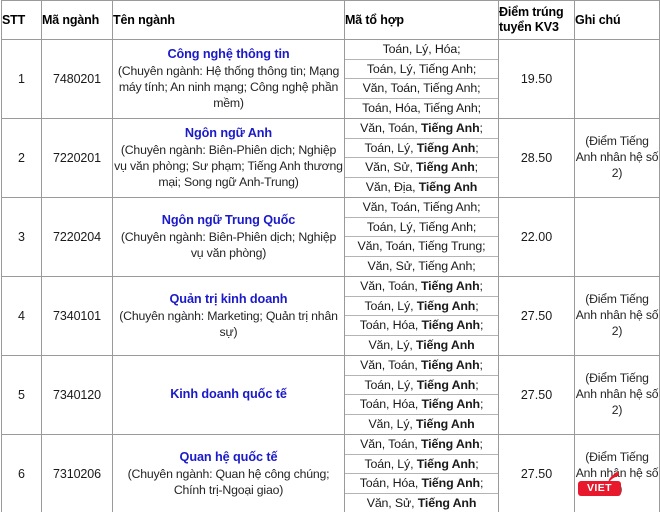 This screenshot has height=512, width=660. Describe the element at coordinates (228, 299) in the screenshot. I see `major-title: Quản trị kinh doanh` at that location.